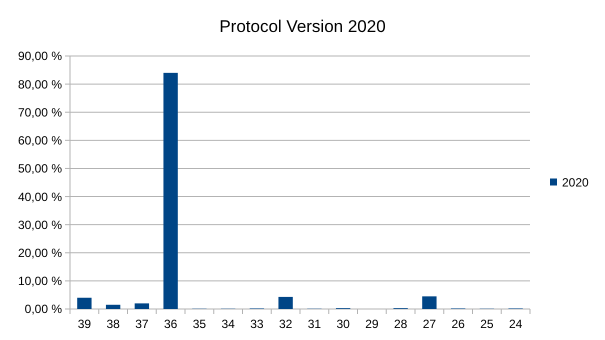 Image resolution: width=605 pixels, height=340 pixels. Describe the element at coordinates (43, 309) in the screenshot. I see `y-tick-label: 0,00 %` at that location.